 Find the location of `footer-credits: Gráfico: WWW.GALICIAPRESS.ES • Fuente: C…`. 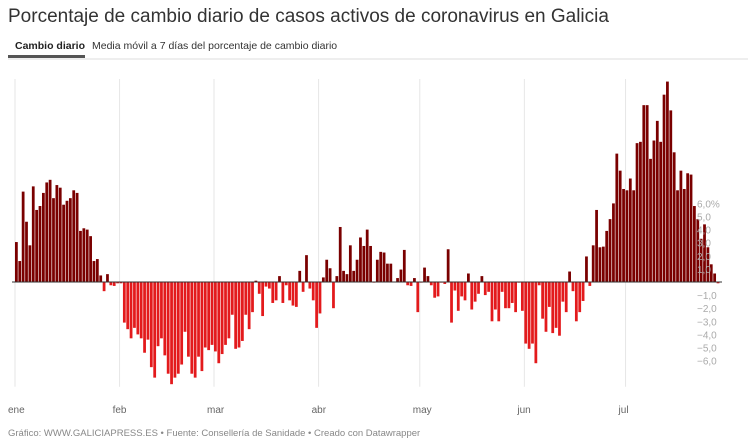

footer-credits: Gráfico: WWW.GALICIAPRESS.ES • Fuente: C… is located at coordinates (214, 433).